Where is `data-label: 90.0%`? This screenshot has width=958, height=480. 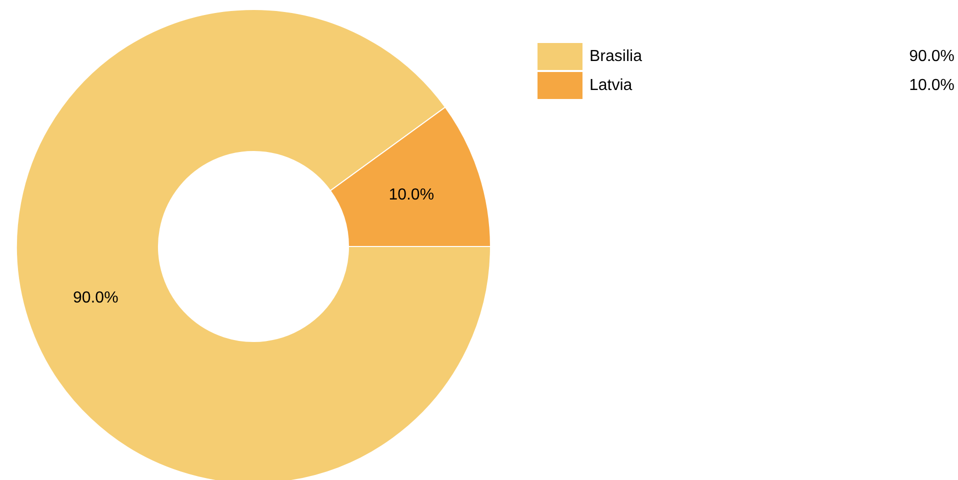 data-label: 90.0% is located at coordinates (95, 297).